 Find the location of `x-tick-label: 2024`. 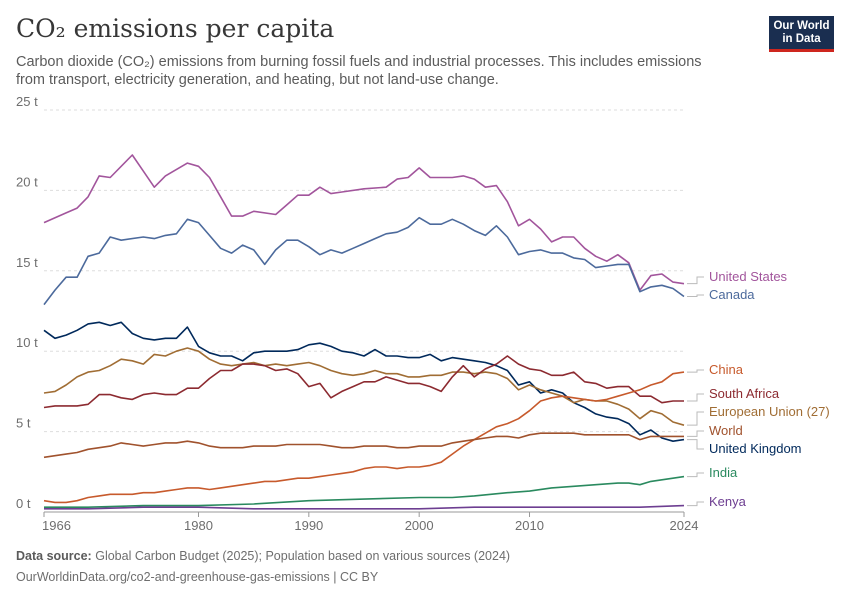

x-tick-label: 2024 is located at coordinates (684, 525).